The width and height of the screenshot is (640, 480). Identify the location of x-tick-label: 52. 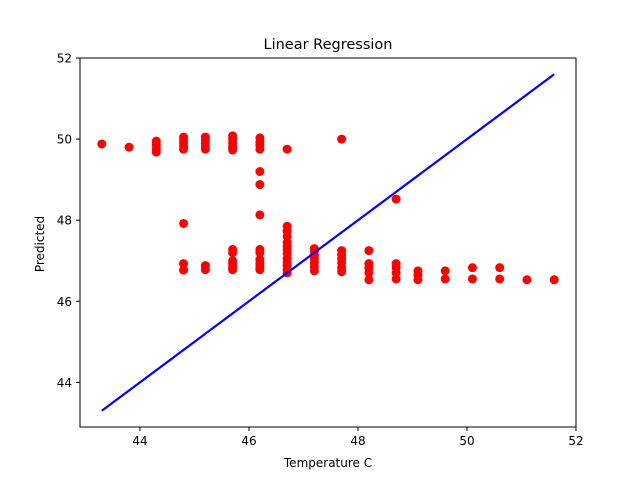
(575, 441).